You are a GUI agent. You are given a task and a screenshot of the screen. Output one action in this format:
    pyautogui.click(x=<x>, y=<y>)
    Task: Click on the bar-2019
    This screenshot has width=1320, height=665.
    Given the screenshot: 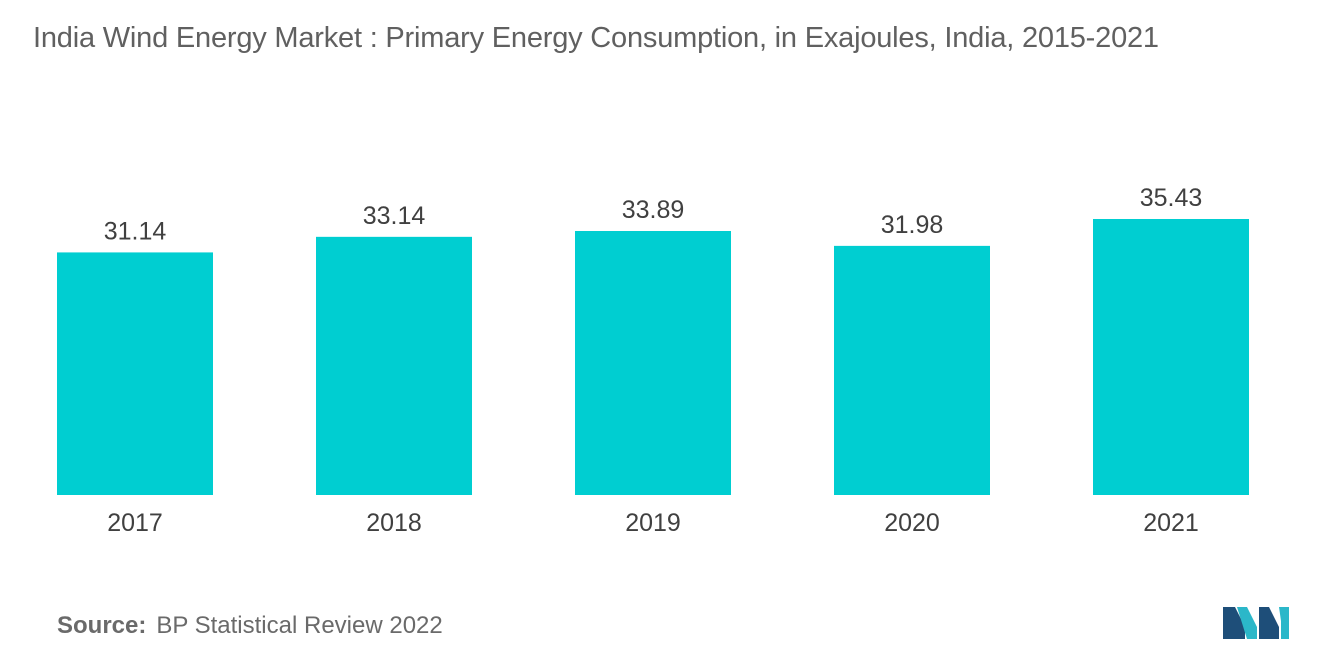 What is the action you would take?
    pyautogui.click(x=653, y=362)
    